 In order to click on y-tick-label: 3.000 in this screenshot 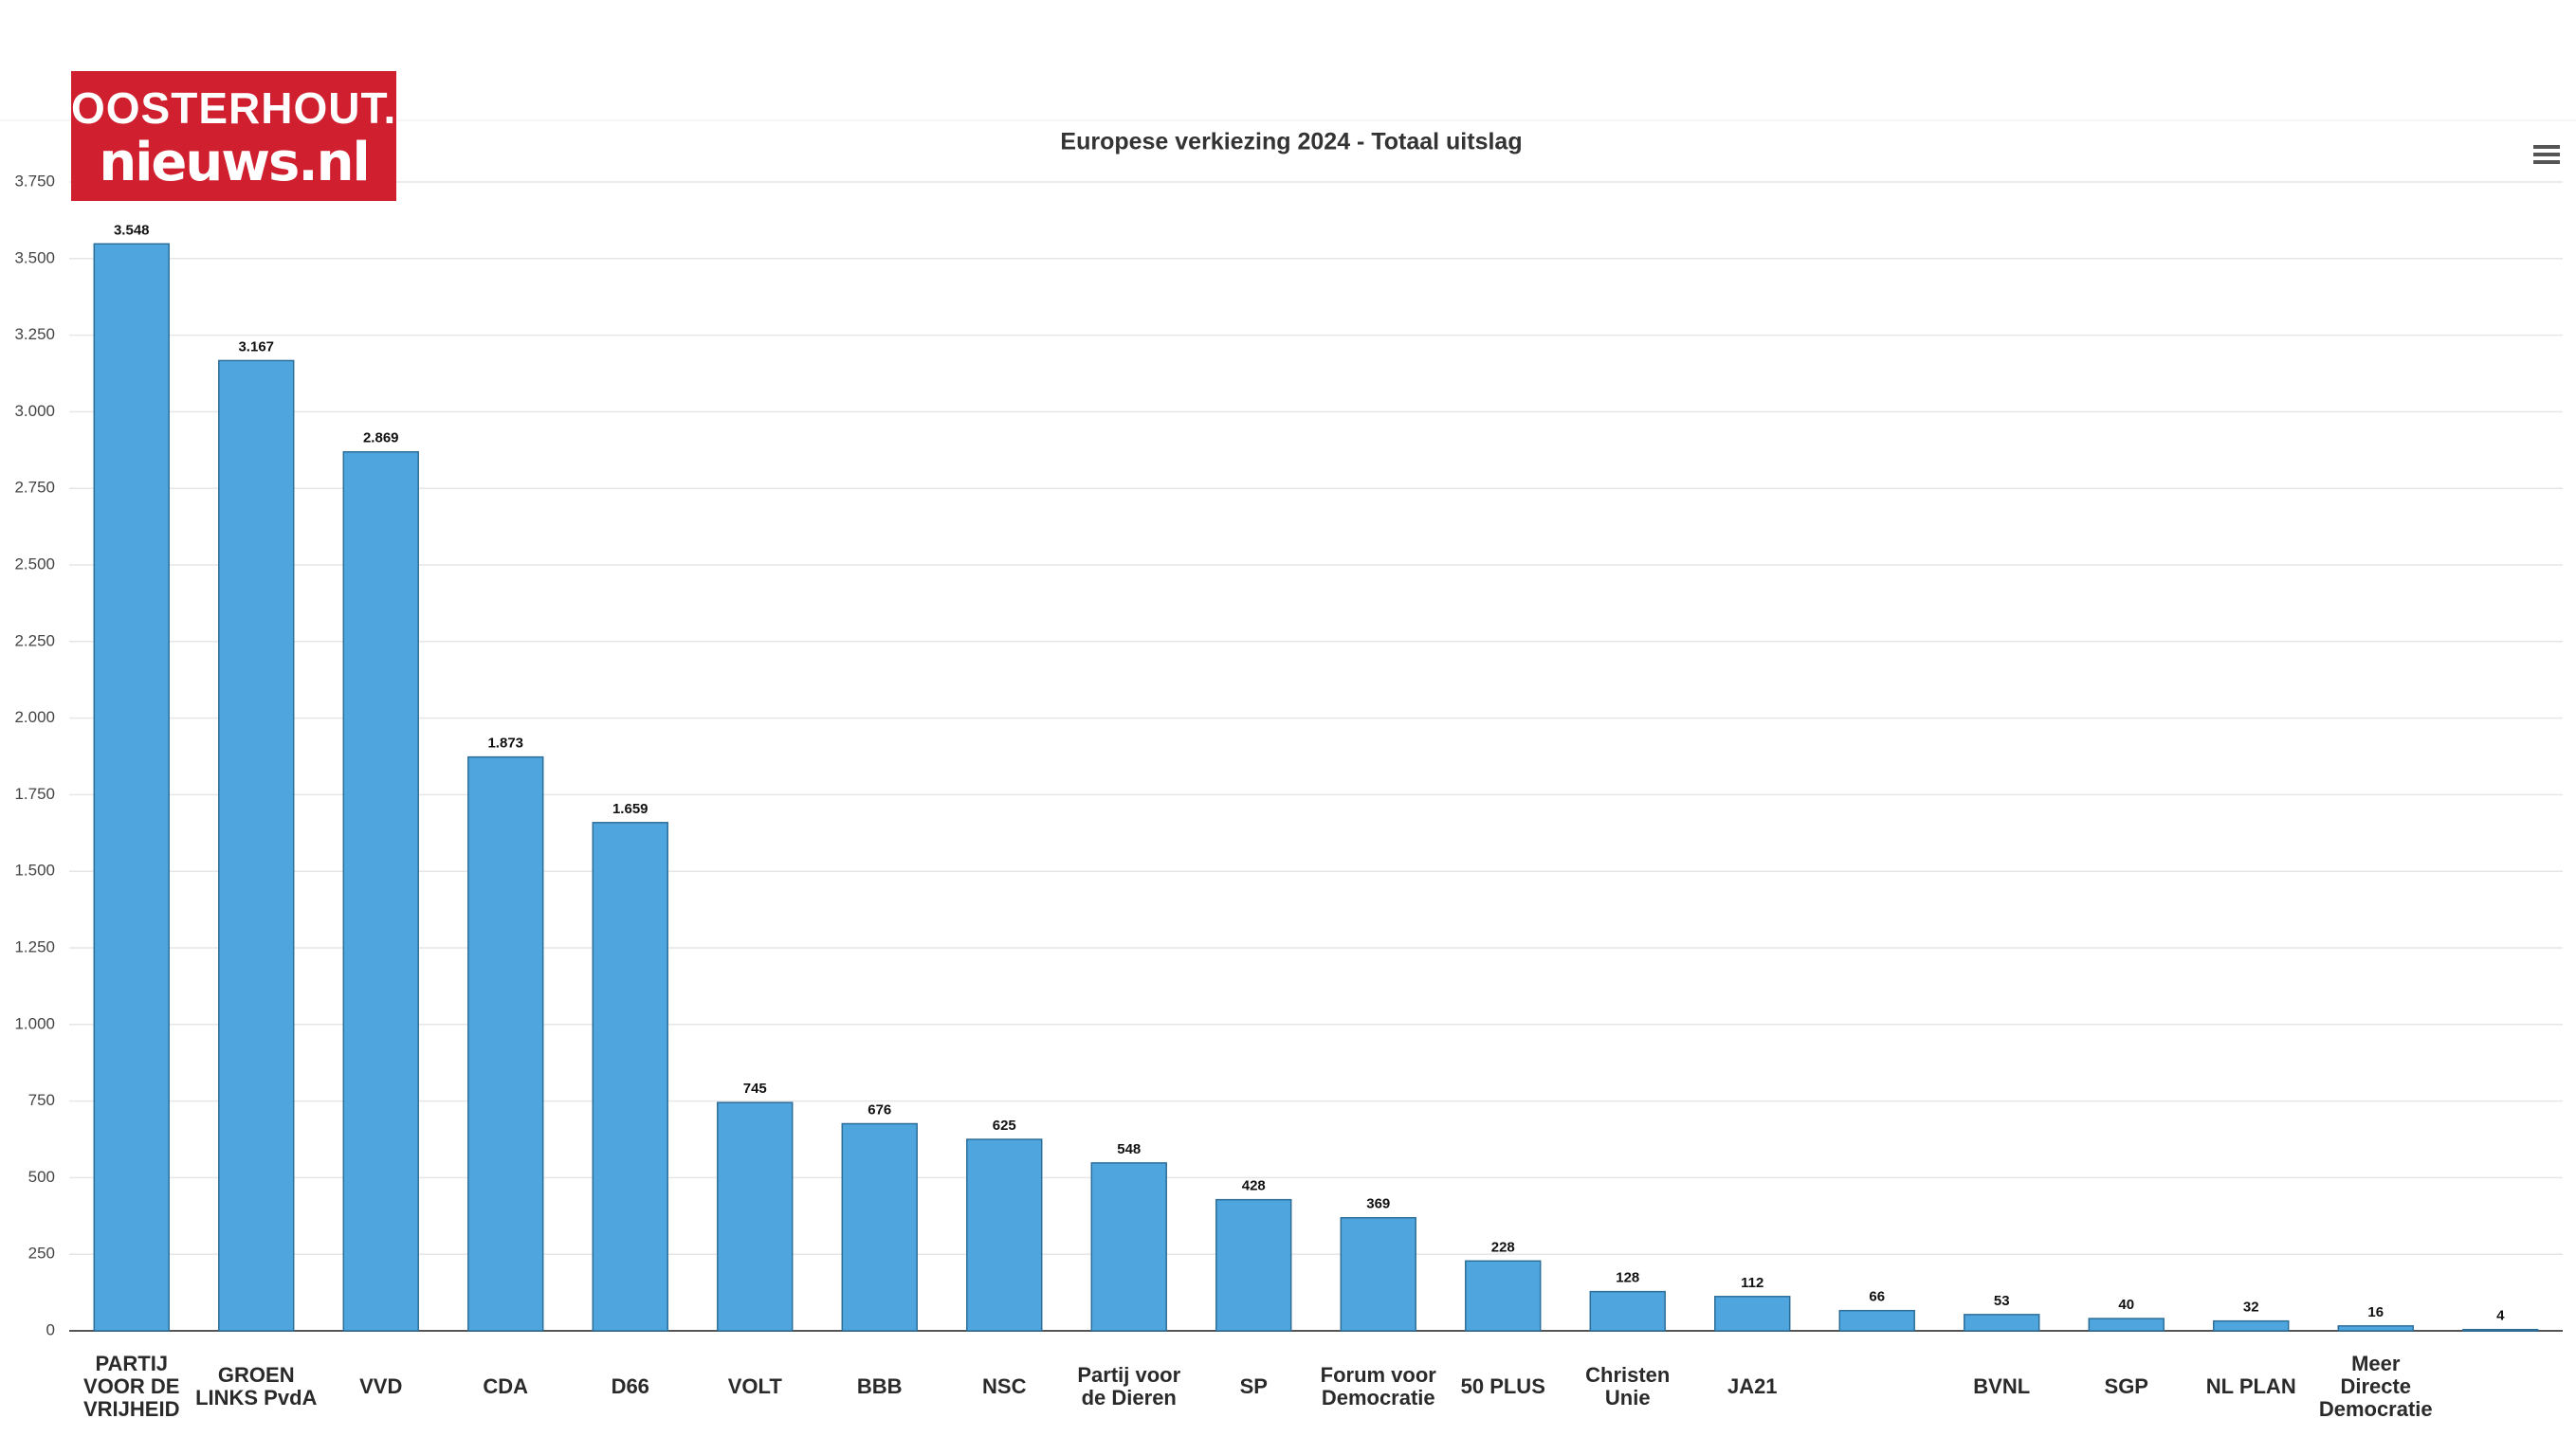, I will do `click(34, 411)`.